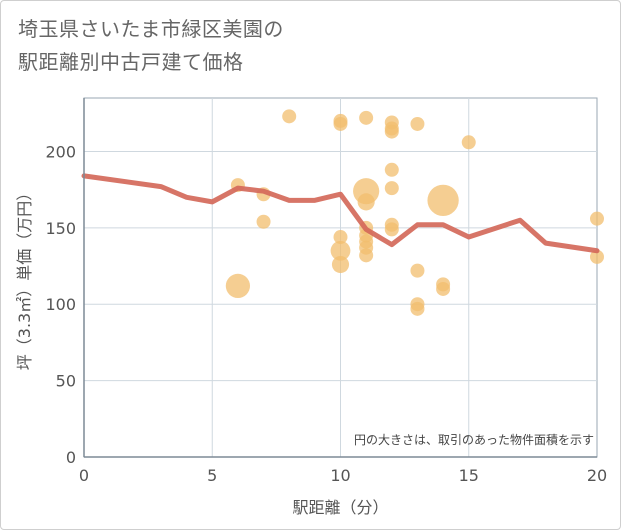 The width and height of the screenshot is (621, 530). Describe the element at coordinates (151, 45) in the screenshot. I see `chart-title: 埼玉県さいたま市緑区美園の 駅距離別中古戸建て価格` at that location.